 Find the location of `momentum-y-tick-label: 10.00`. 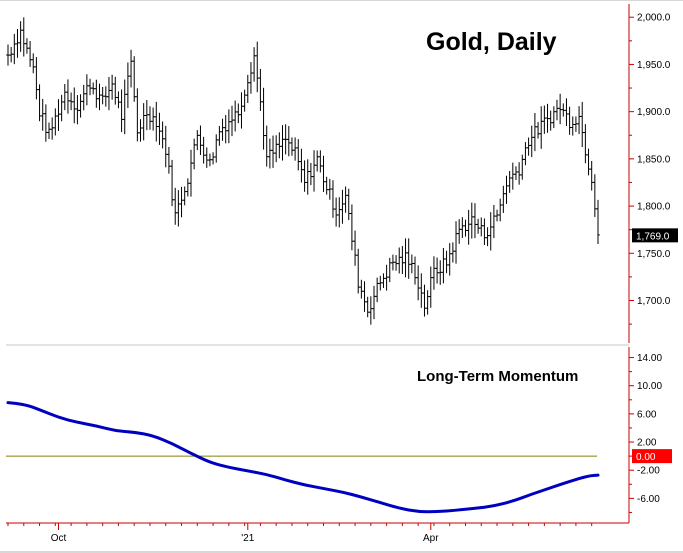

momentum-y-tick-label: 10.00 is located at coordinates (649, 386).